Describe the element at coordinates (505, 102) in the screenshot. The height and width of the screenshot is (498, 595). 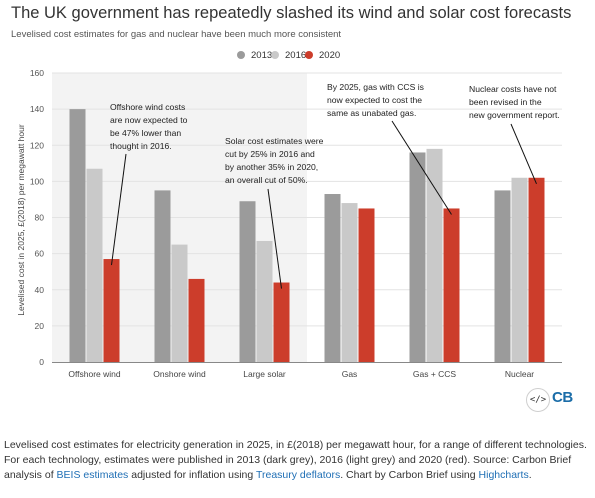
I see `annotation-line-text: been revised in the` at that location.